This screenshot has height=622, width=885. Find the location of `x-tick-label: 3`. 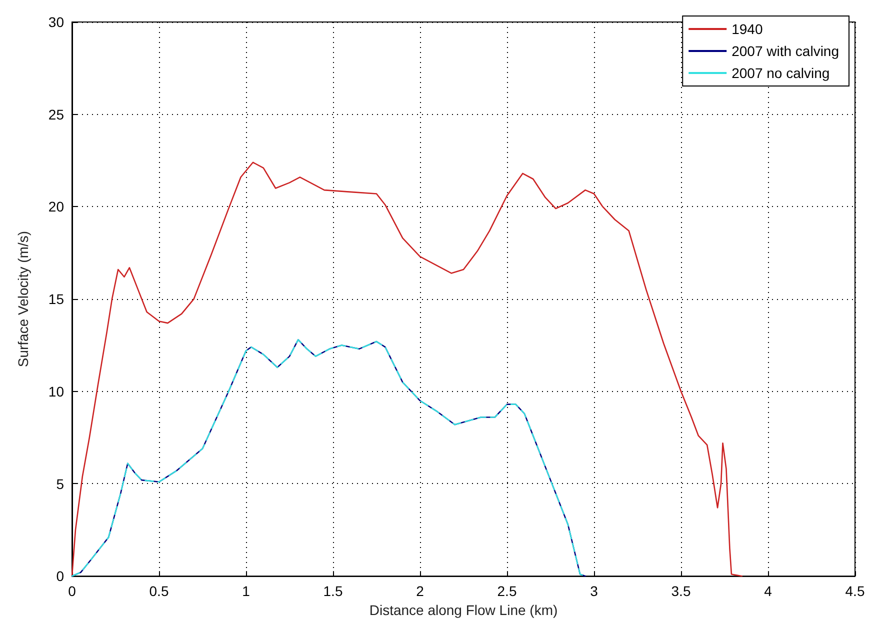

x-tick-label: 3 is located at coordinates (594, 591).